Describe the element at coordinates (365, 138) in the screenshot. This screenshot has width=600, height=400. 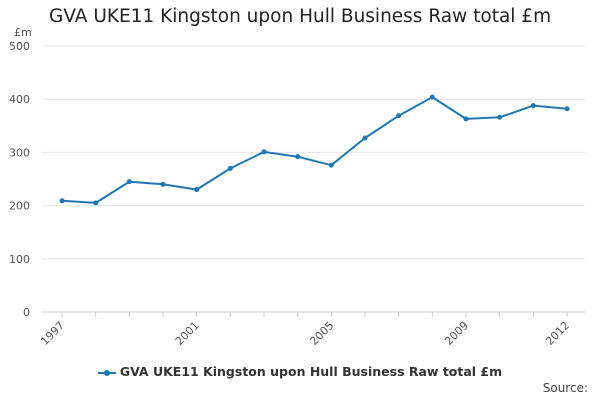
I see `data-point-2006` at that location.